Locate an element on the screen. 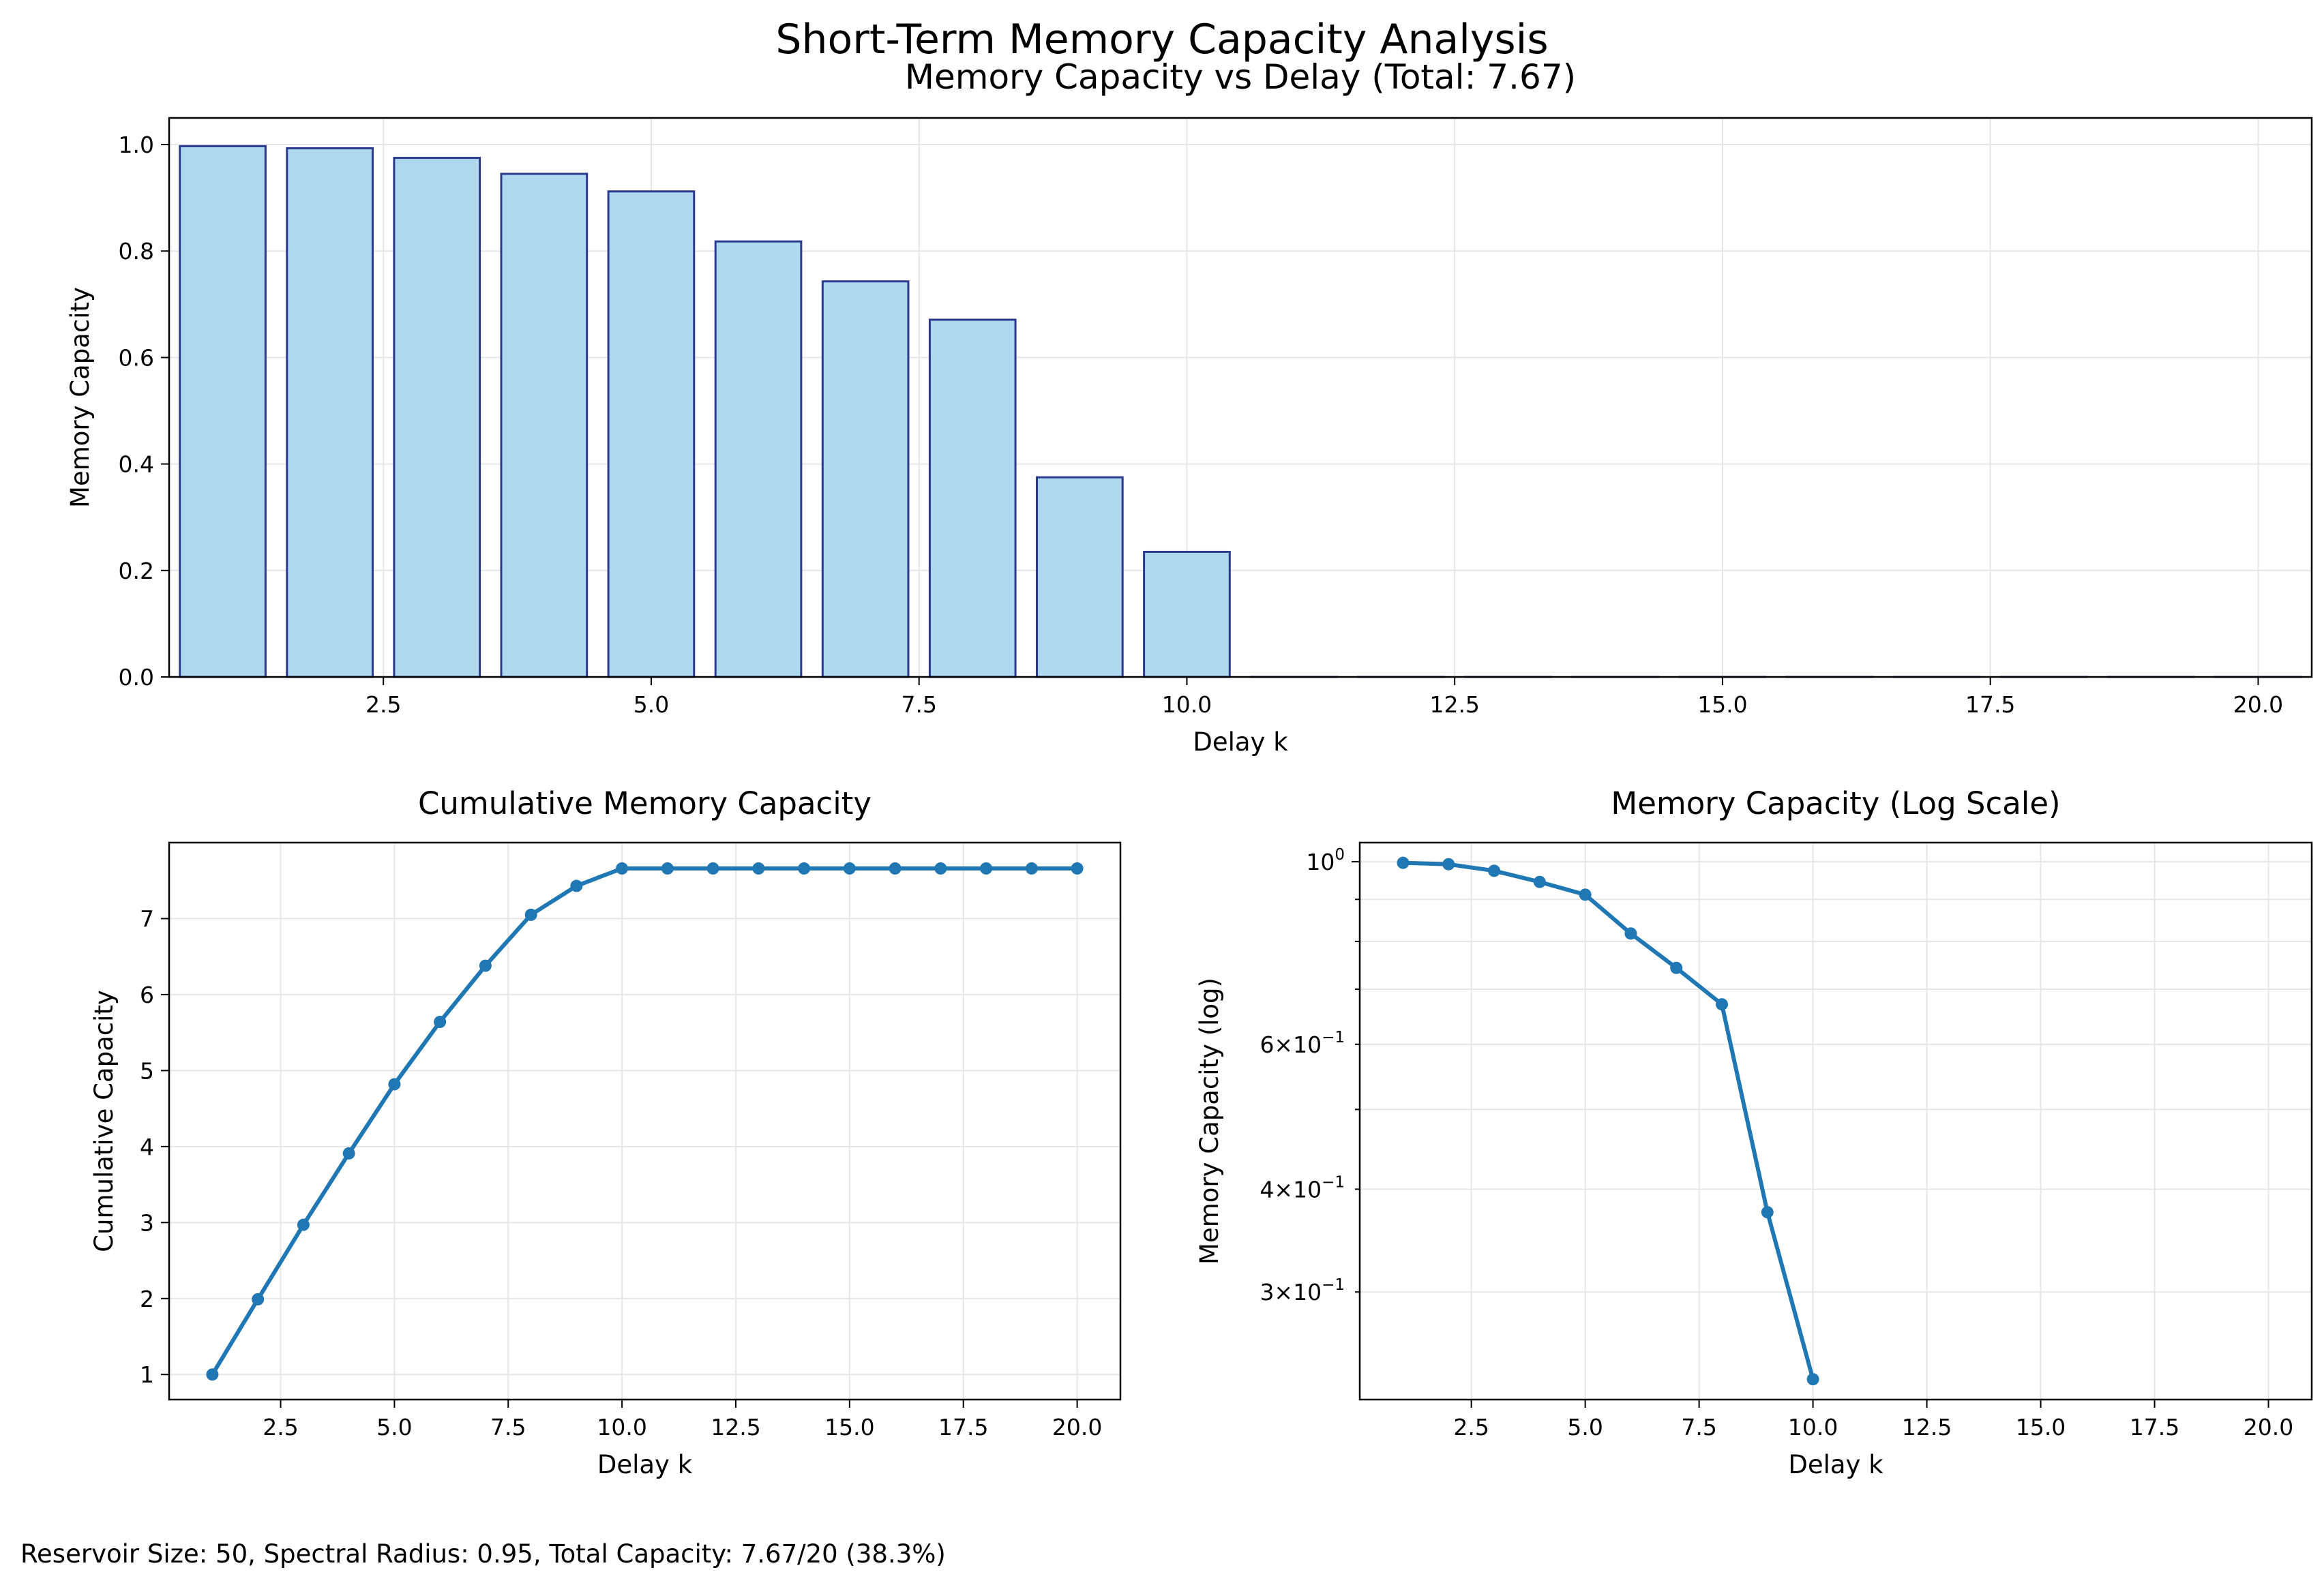 The height and width of the screenshot is (1585, 2324). chart3-ytick-label: 3×10⁻¹ is located at coordinates (1302, 1290).